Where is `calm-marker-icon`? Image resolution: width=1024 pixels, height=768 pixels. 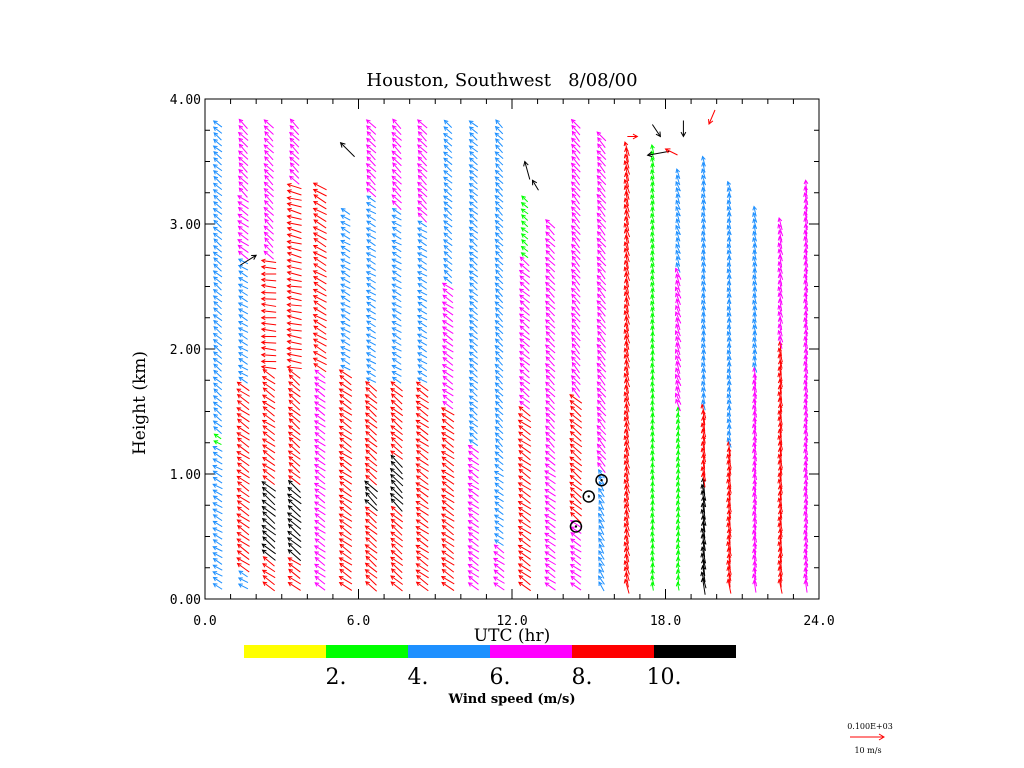
calm-marker-icon is located at coordinates (588, 496).